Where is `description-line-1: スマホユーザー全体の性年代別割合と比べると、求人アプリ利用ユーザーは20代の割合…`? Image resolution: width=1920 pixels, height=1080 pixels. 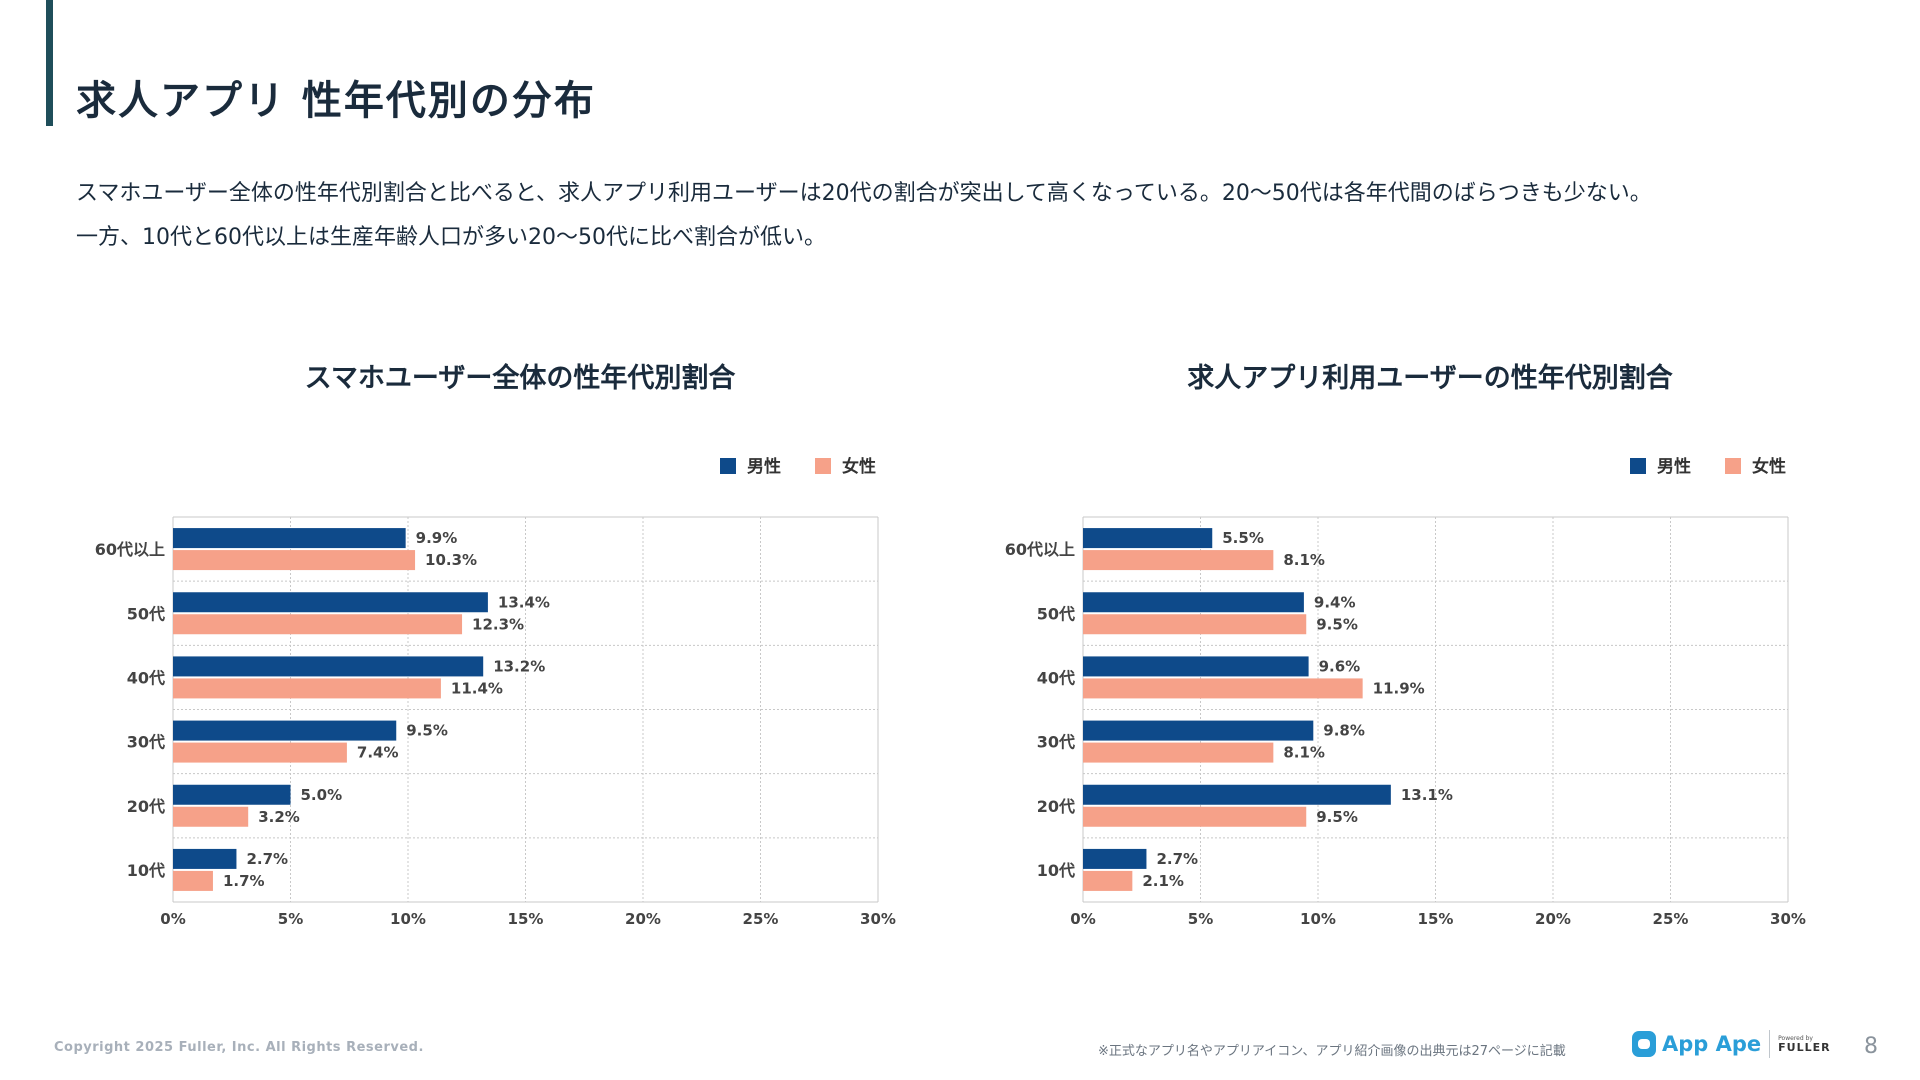
description-line-1: スマホユーザー全体の性年代別割合と比べると、求人アプリ利用ユーザーは20代の割合… is located at coordinates (864, 193).